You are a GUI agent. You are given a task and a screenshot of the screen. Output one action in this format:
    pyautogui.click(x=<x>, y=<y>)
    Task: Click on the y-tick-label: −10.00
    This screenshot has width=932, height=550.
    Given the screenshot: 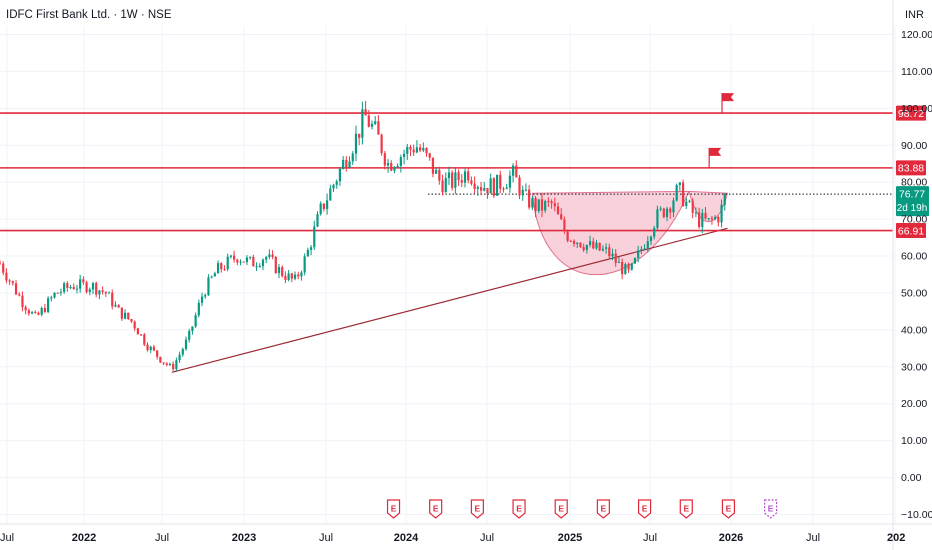 What is the action you would take?
    pyautogui.click(x=916, y=515)
    